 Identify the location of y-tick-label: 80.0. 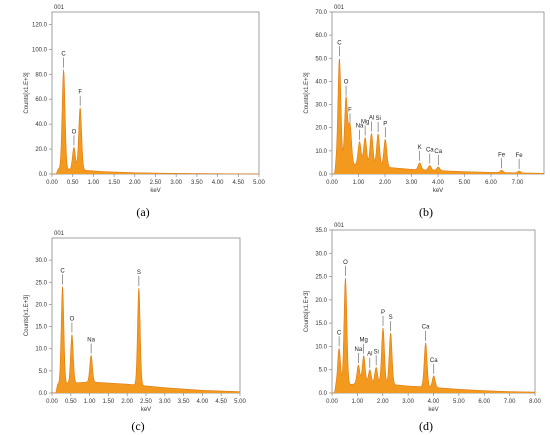
(41, 75).